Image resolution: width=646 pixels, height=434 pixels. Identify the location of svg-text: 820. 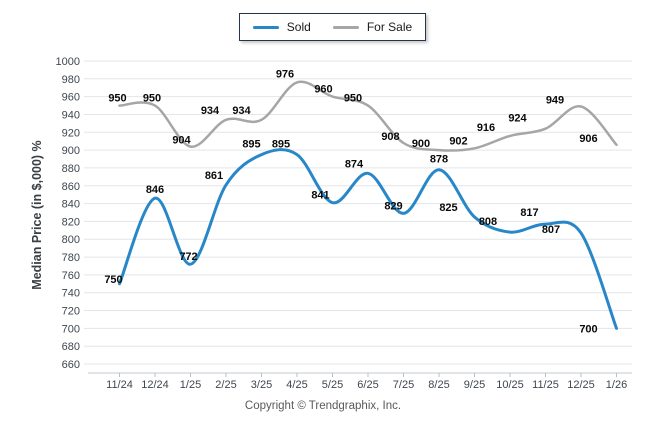
(71, 222).